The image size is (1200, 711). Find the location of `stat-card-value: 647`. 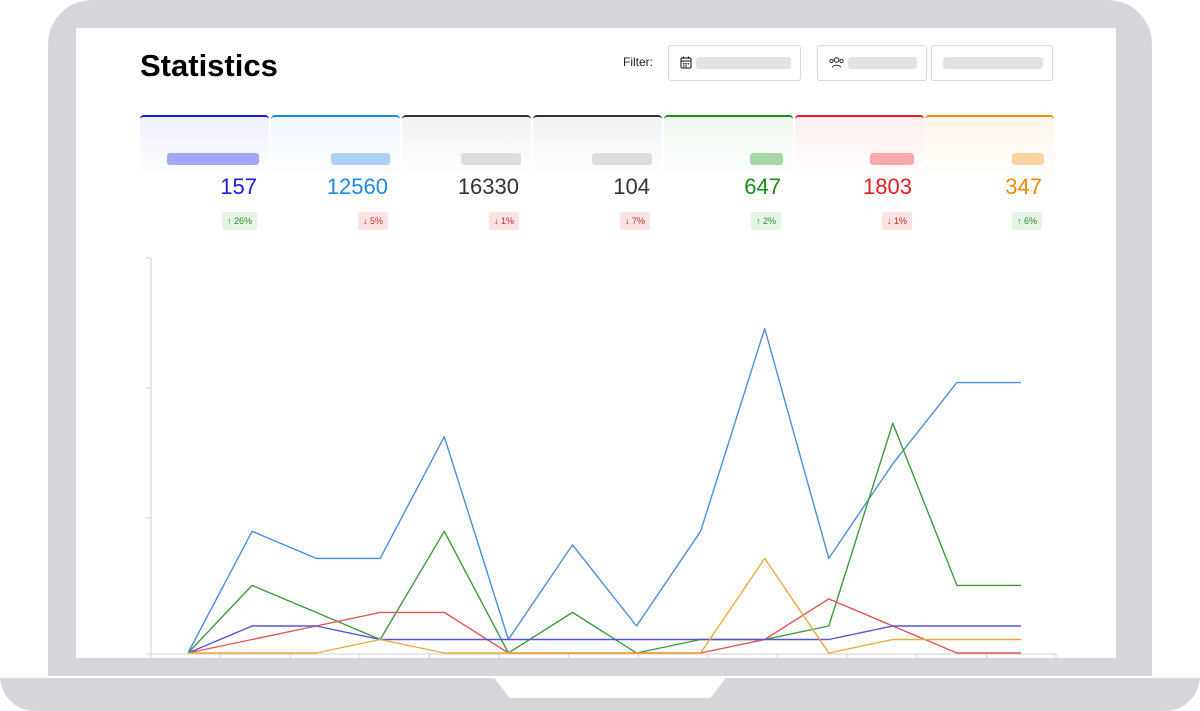

stat-card-value: 647 is located at coordinates (762, 186).